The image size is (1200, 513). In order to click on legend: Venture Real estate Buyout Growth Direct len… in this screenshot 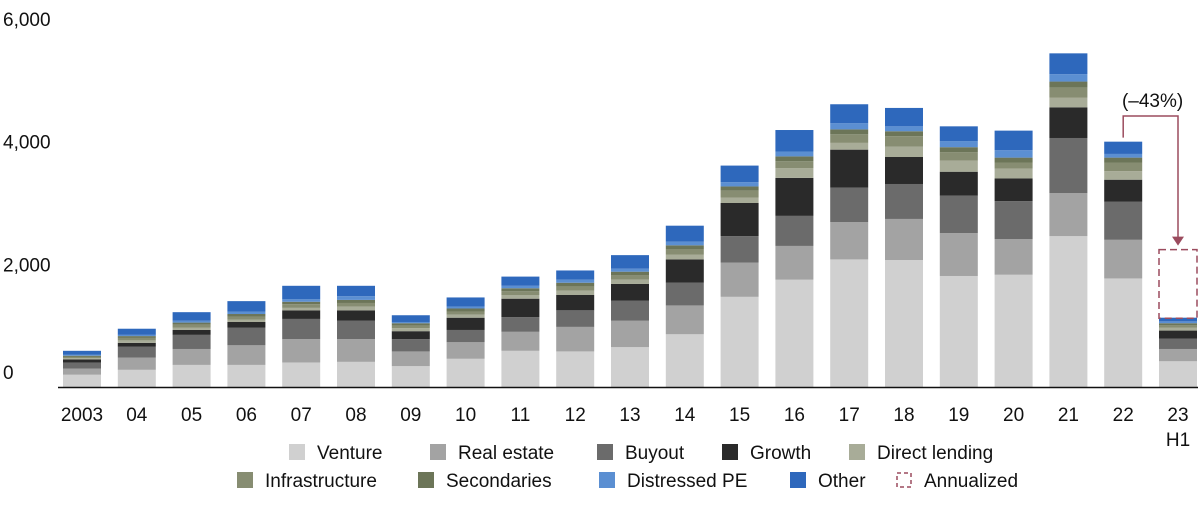, I will do `click(627, 467)`.